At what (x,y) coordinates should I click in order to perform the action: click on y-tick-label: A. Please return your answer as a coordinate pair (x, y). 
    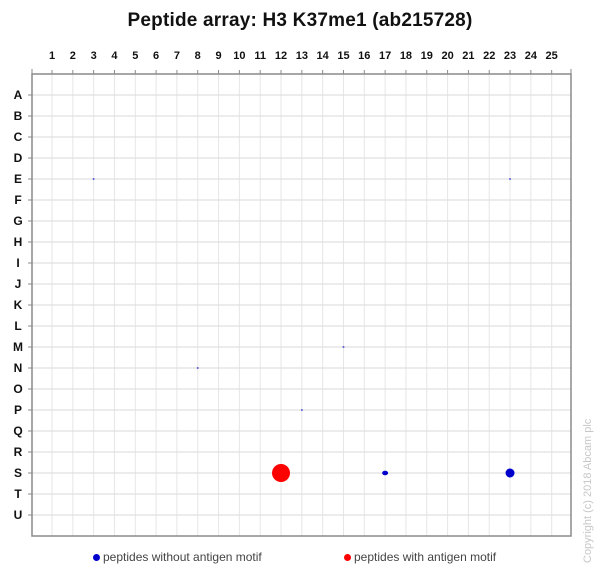
    Looking at the image, I should click on (18, 95).